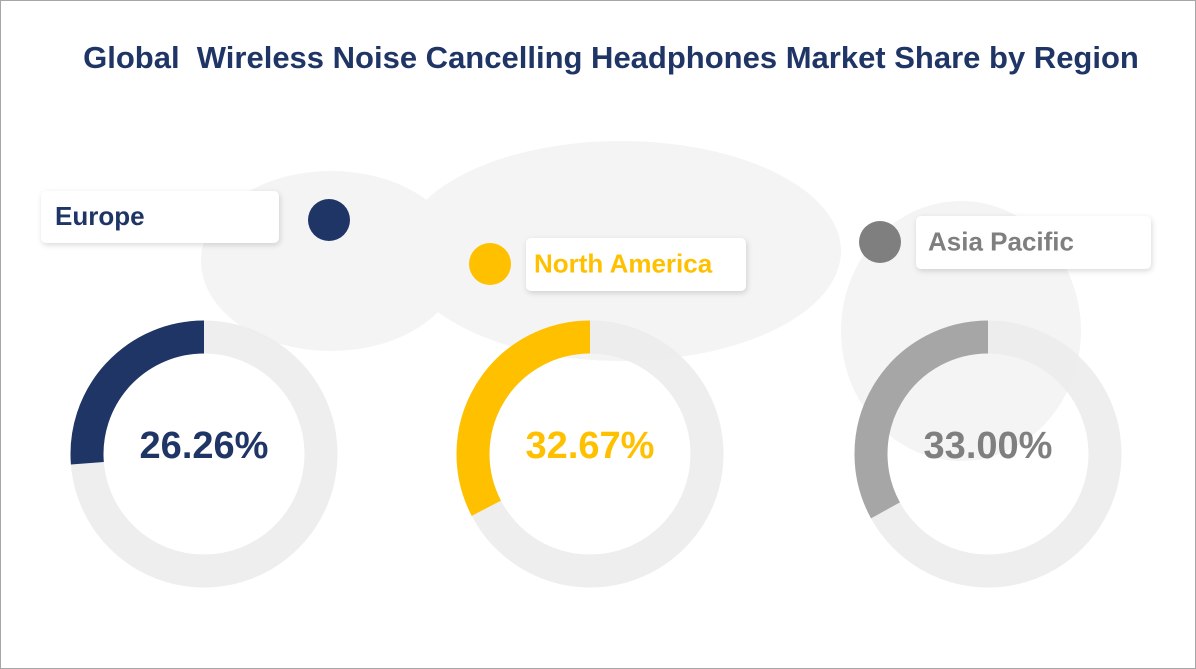 The width and height of the screenshot is (1196, 669). Describe the element at coordinates (988, 446) in the screenshot. I see `value-label: 33.00%` at that location.